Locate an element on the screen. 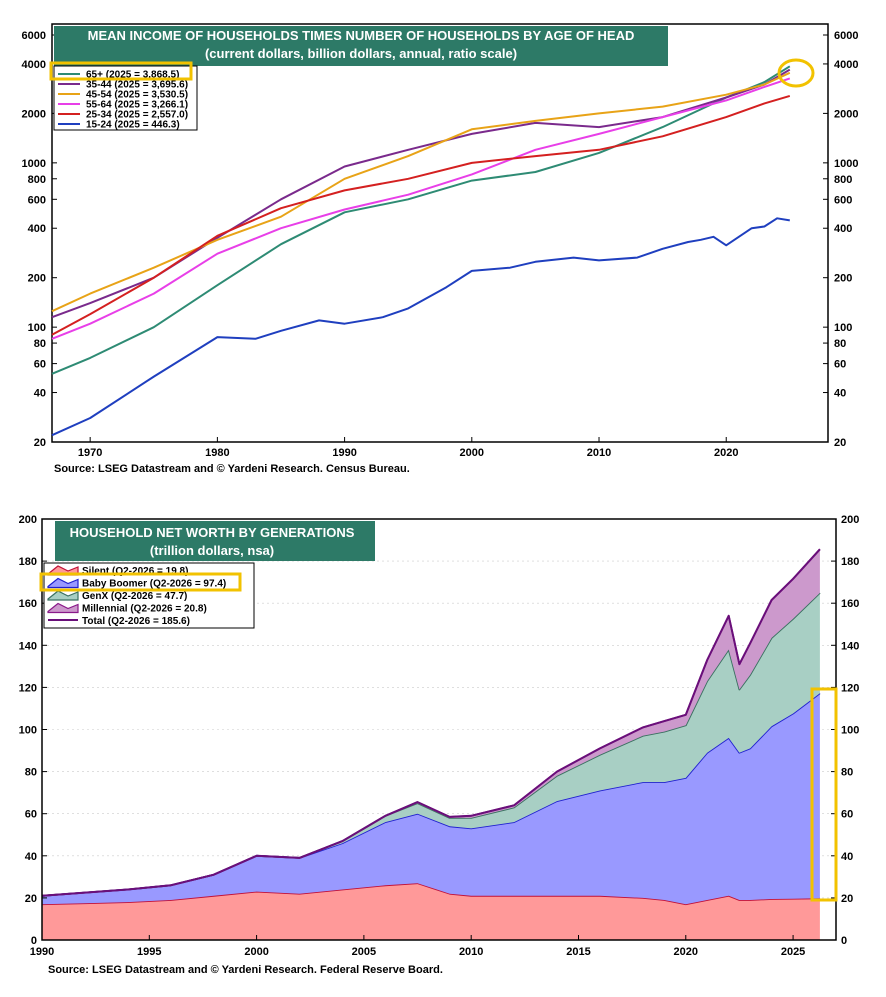 This screenshot has width=886, height=997. income-x-tick-label: 2010 is located at coordinates (599, 453).